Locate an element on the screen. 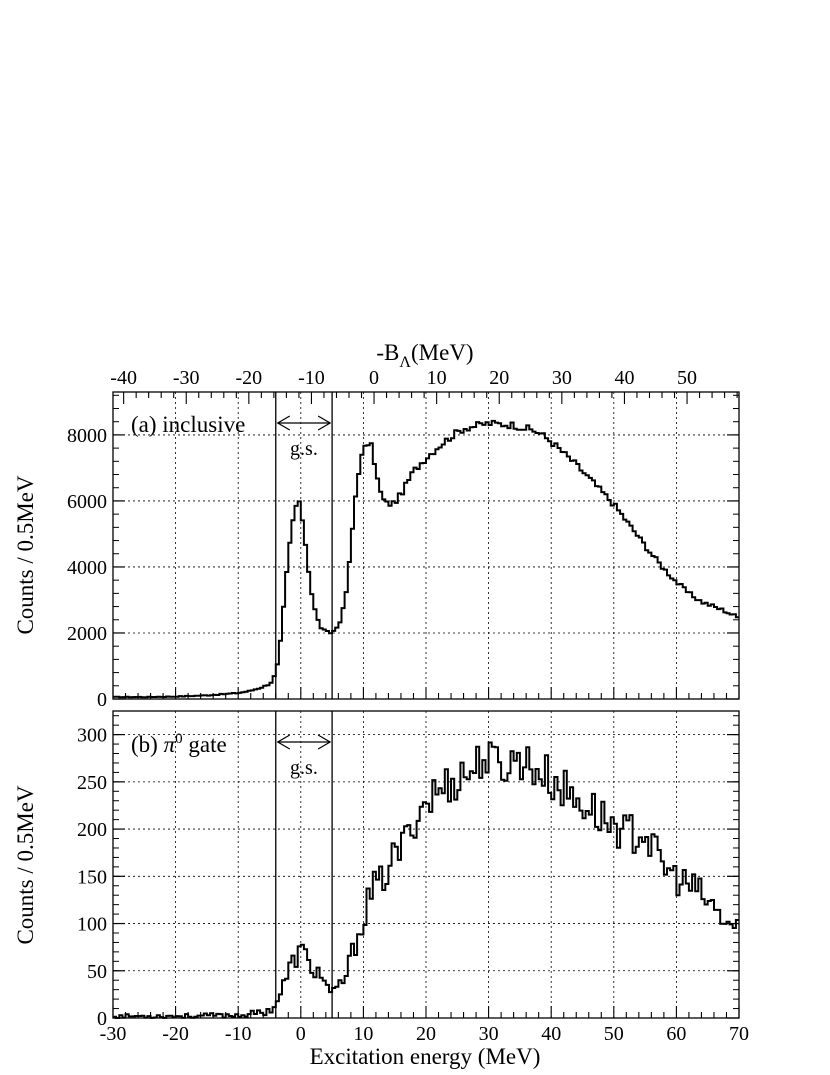  y-tick-label: 4000 is located at coordinates (87, 568).